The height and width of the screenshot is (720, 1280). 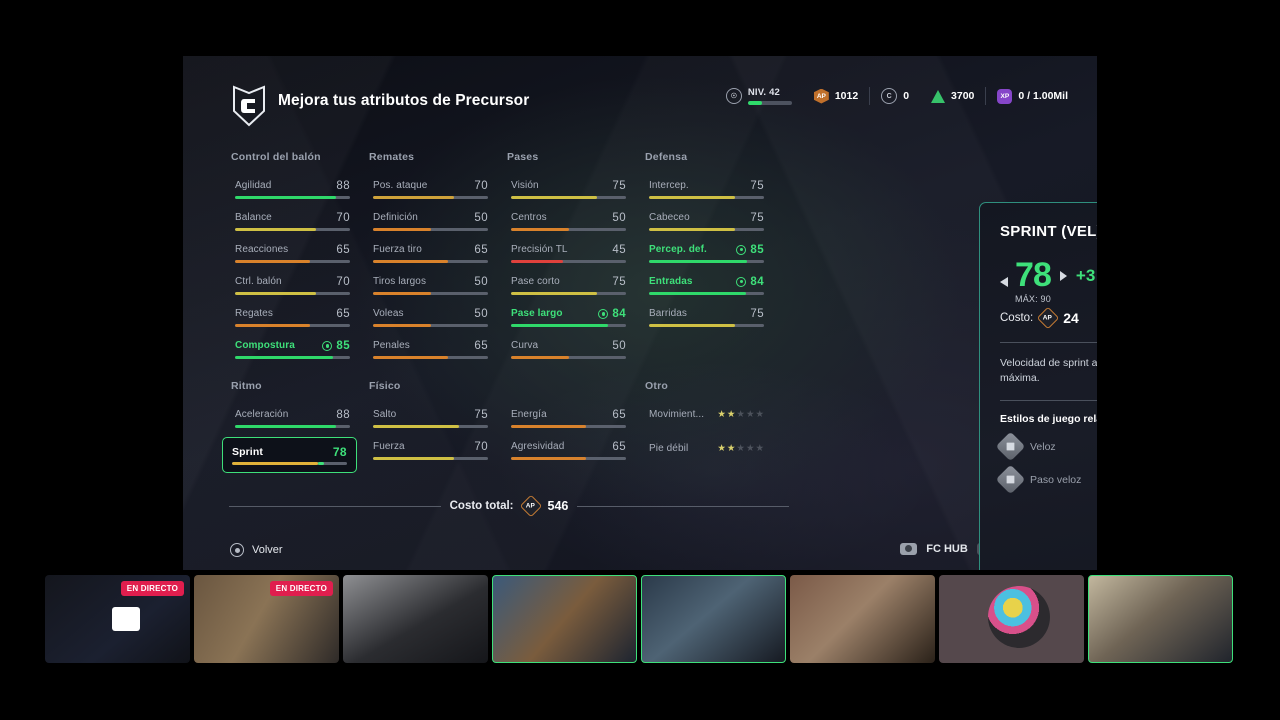 I want to click on attribute-row: Compostura 85, so click(x=292, y=348).